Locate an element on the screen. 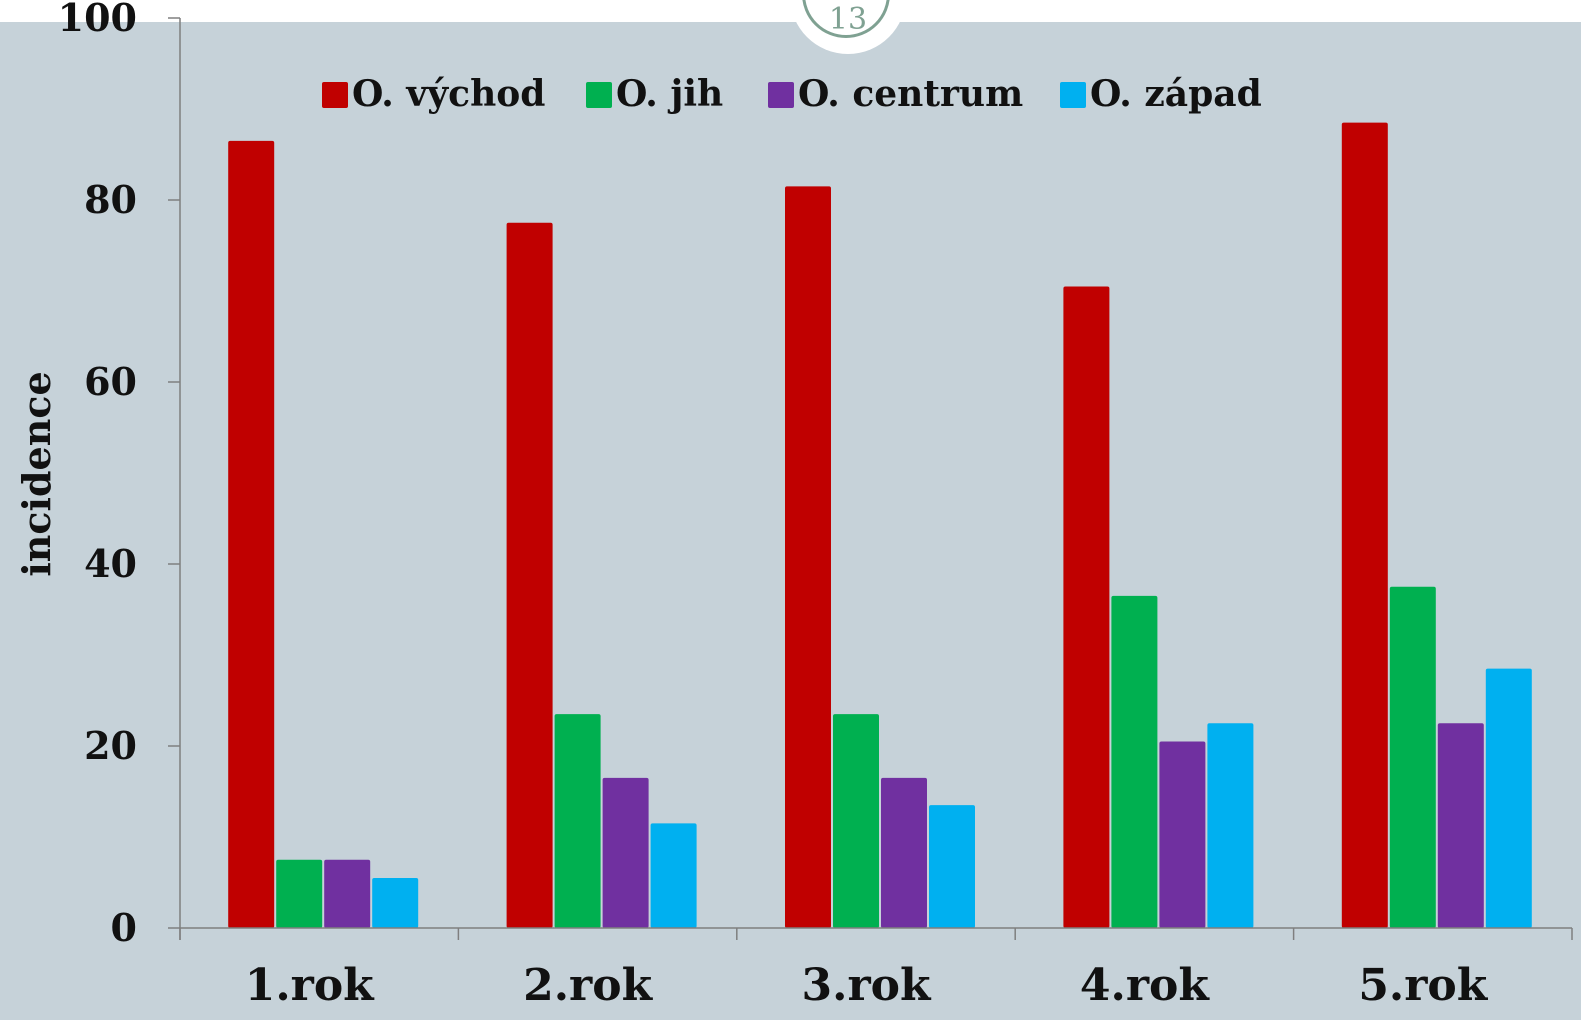 This screenshot has width=1581, height=1020. legend: O. východ O. jih O. centrum O. západ is located at coordinates (792, 94).